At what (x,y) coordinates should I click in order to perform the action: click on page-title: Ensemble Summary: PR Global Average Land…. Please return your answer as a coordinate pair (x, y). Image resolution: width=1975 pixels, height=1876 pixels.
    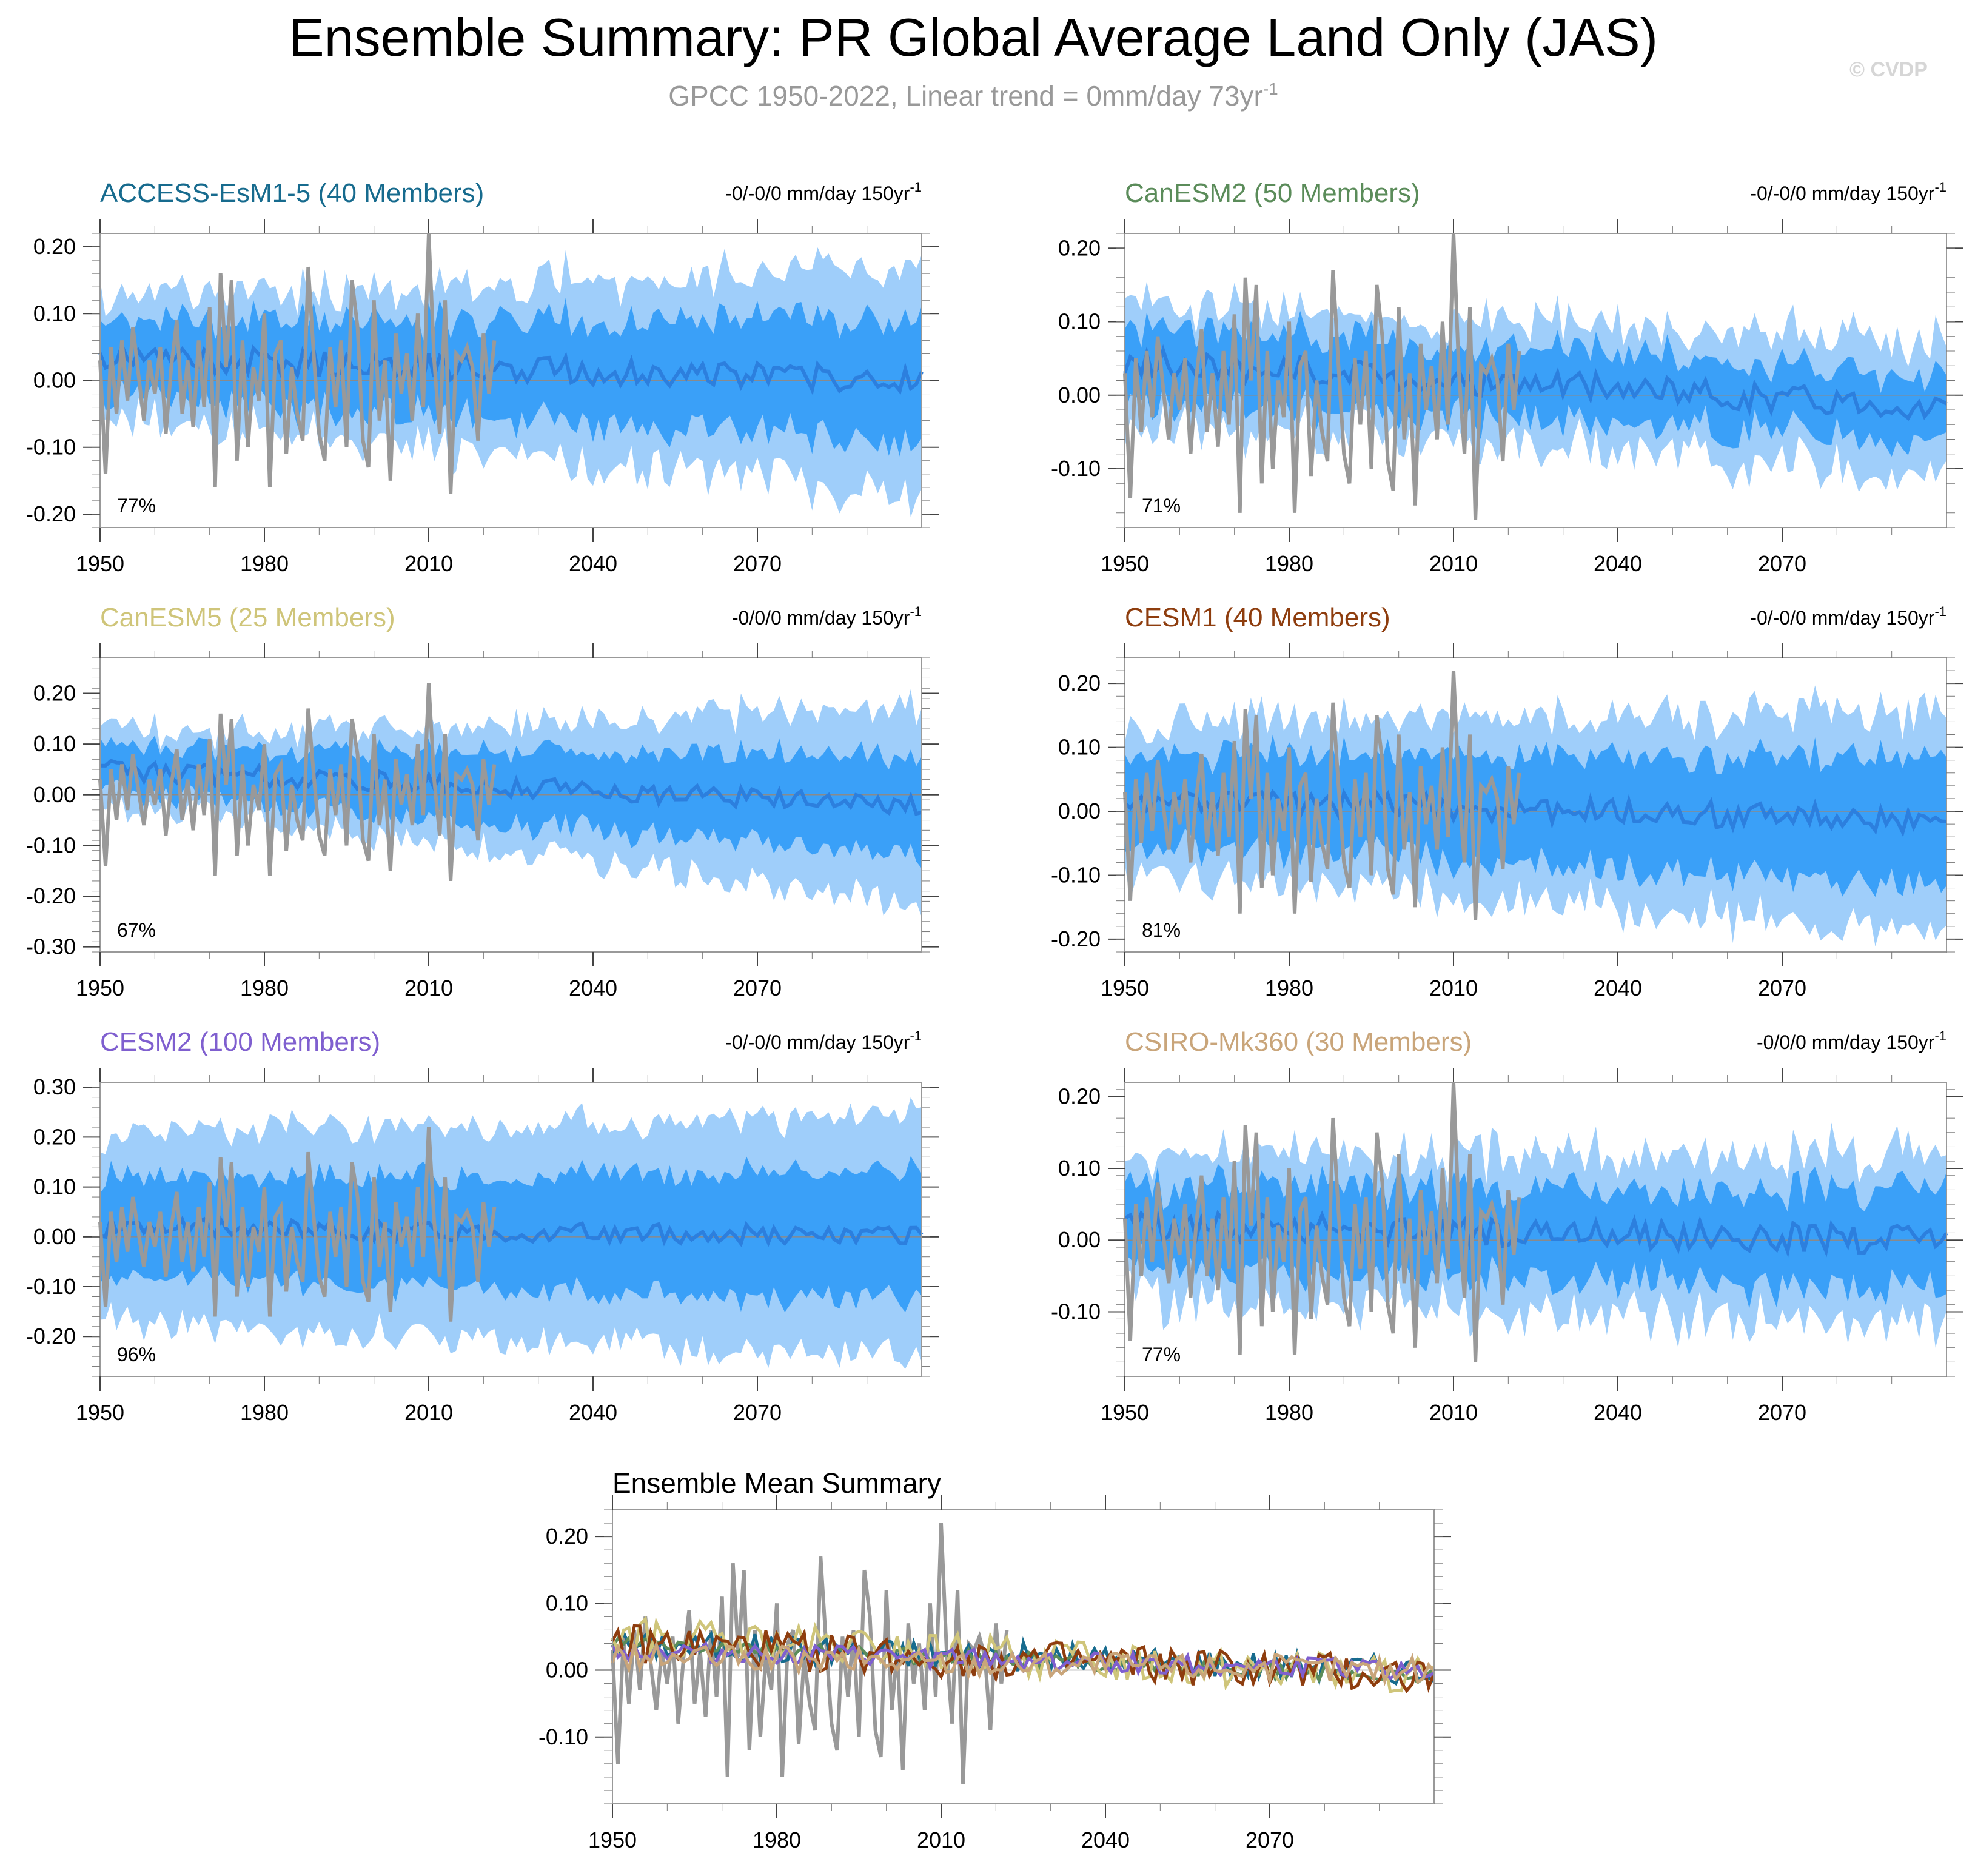
    Looking at the image, I should click on (973, 37).